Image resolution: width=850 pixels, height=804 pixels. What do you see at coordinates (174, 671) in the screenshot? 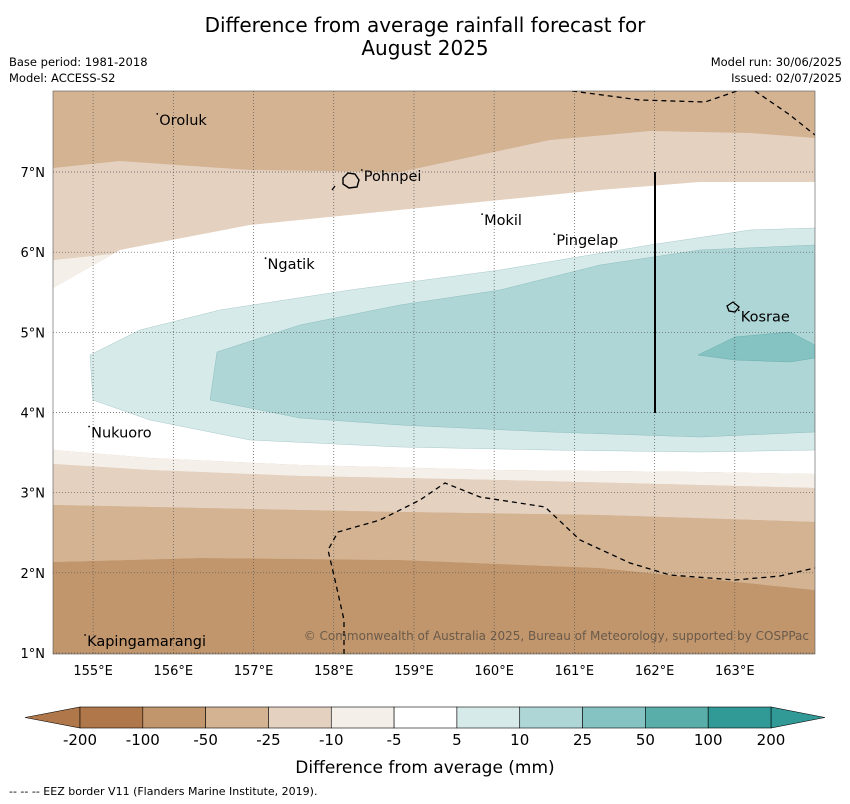
I see `lon-tick-label: 156°E` at bounding box center [174, 671].